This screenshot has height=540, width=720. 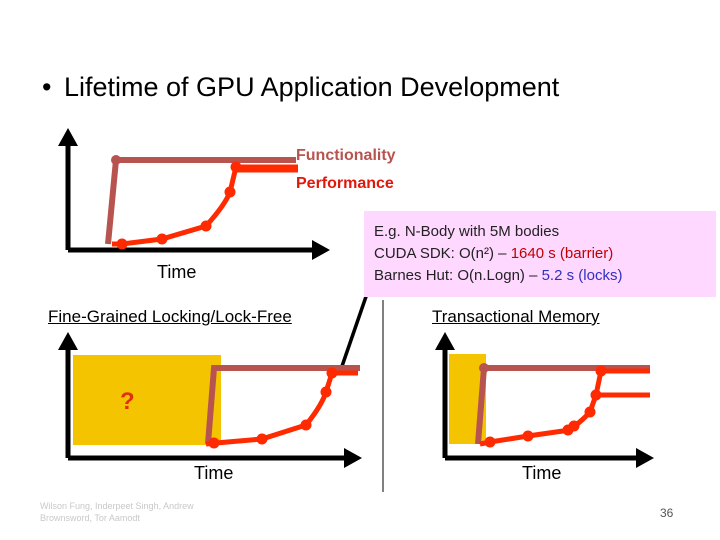 I want to click on bullet-title: • Lifetime of GPU Application Development, so click(x=300, y=87).